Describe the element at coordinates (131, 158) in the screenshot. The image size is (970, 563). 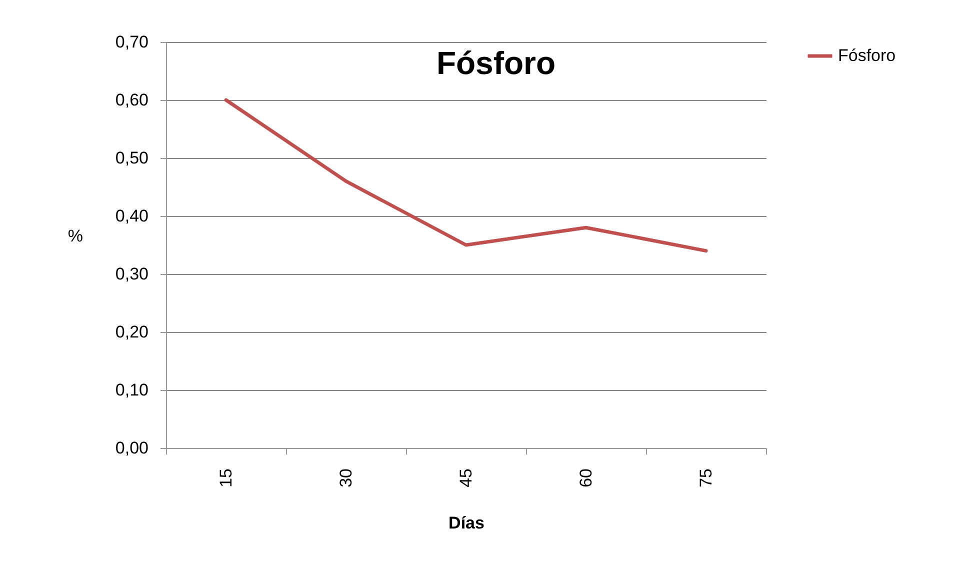
I see `y-tick-label: 0,50` at that location.